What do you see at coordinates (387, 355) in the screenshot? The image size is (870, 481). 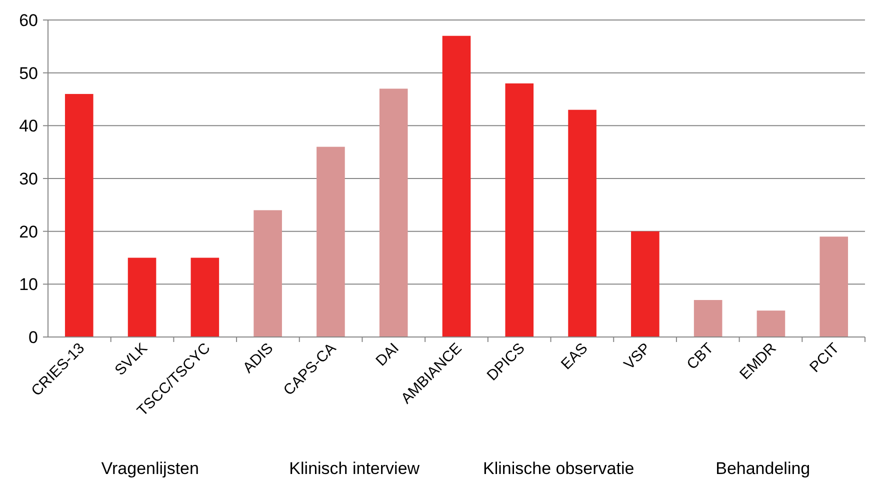 I see `x-tick-label: DAI` at bounding box center [387, 355].